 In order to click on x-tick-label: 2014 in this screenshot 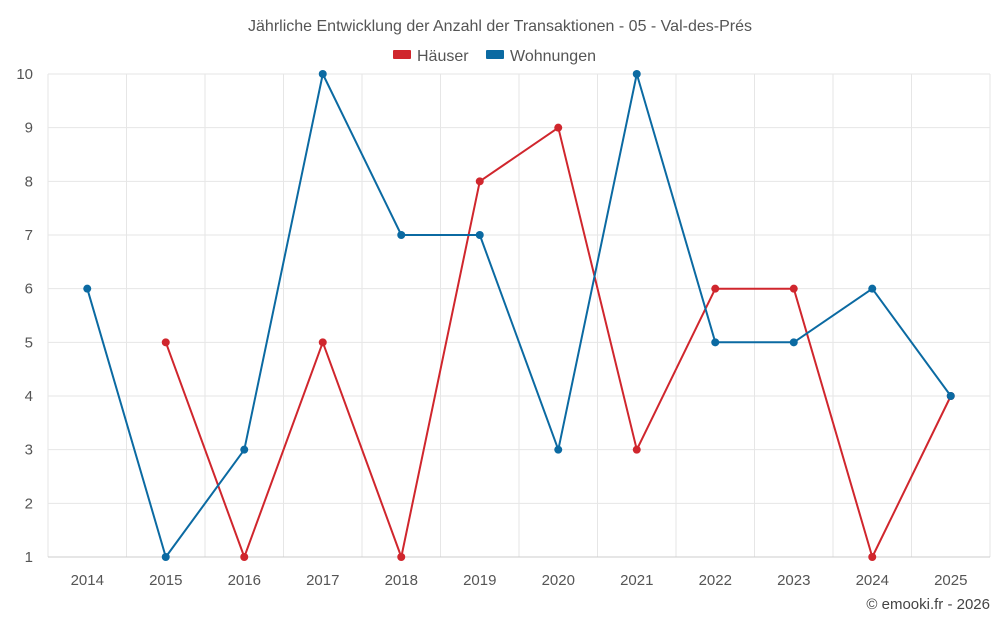, I will do `click(87, 580)`.